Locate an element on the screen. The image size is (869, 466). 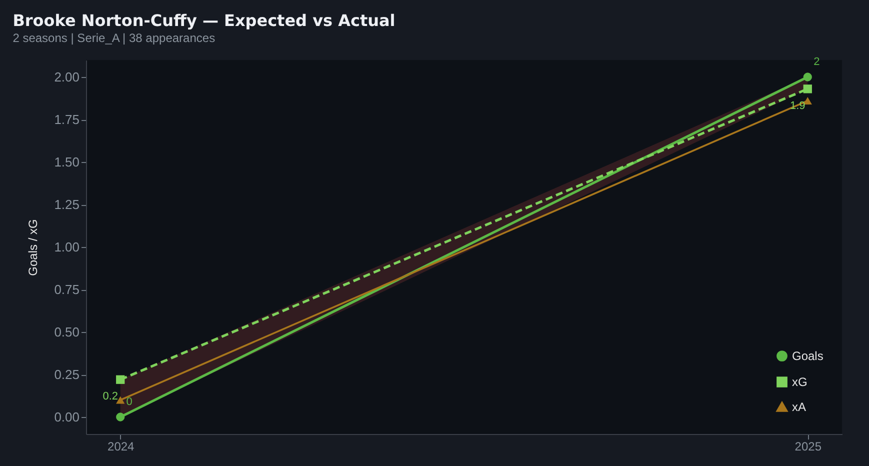
chart-subtitle: 2 seasons | Serie_A | 38 appearances is located at coordinates (114, 38).